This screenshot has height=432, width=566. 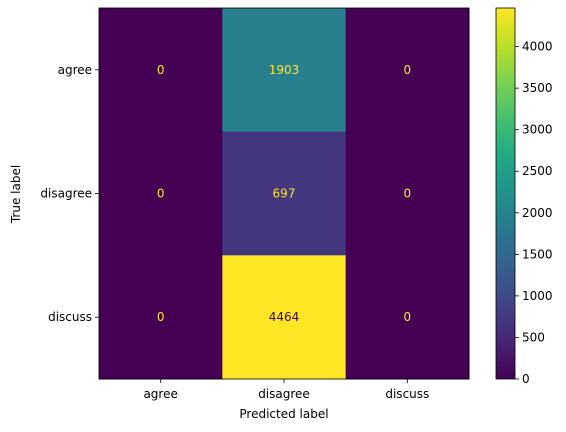 What do you see at coordinates (505, 193) in the screenshot?
I see `colorbar` at bounding box center [505, 193].